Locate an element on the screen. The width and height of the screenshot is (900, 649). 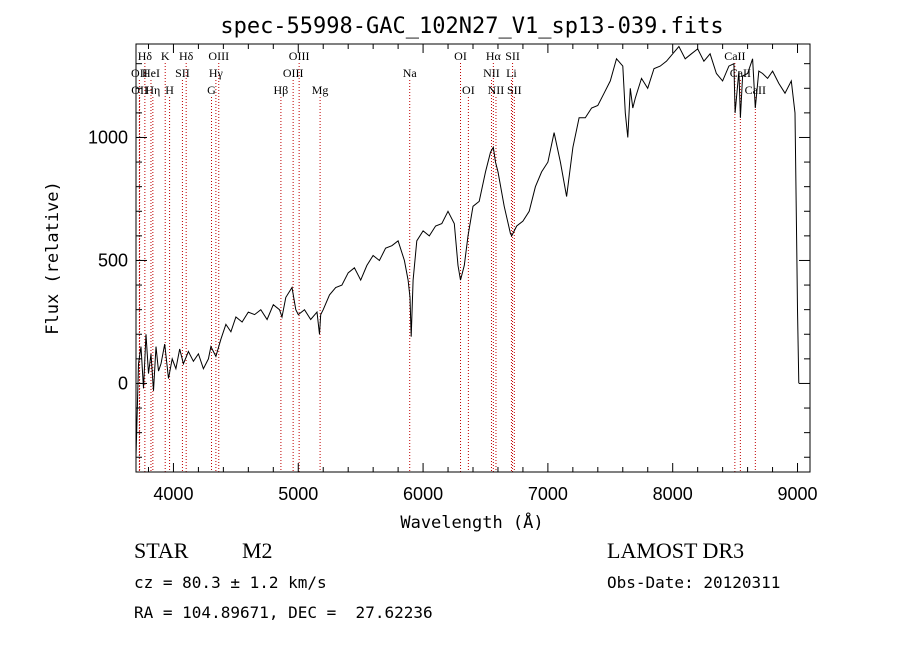
x-tick-label: 8000 is located at coordinates (673, 494).